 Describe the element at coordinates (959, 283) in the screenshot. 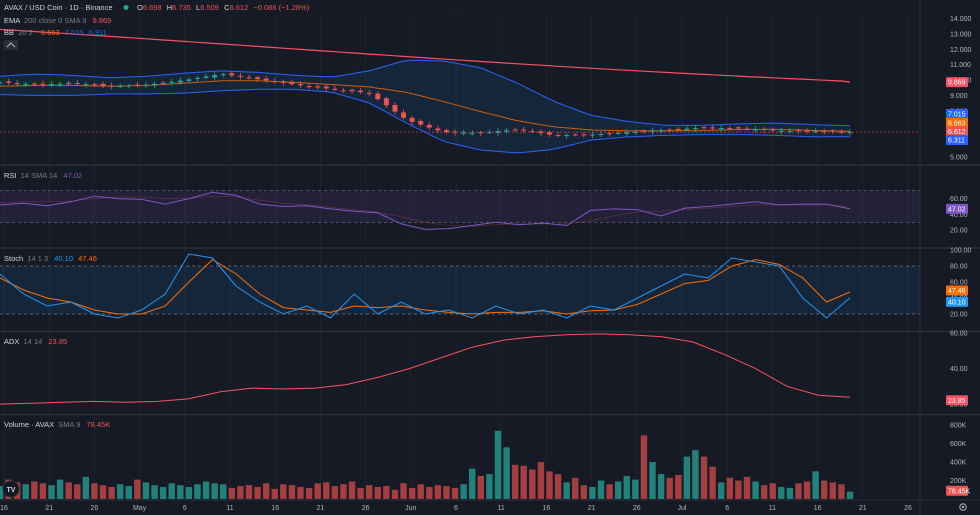

I see `stoch-tick-label: 60.00` at that location.